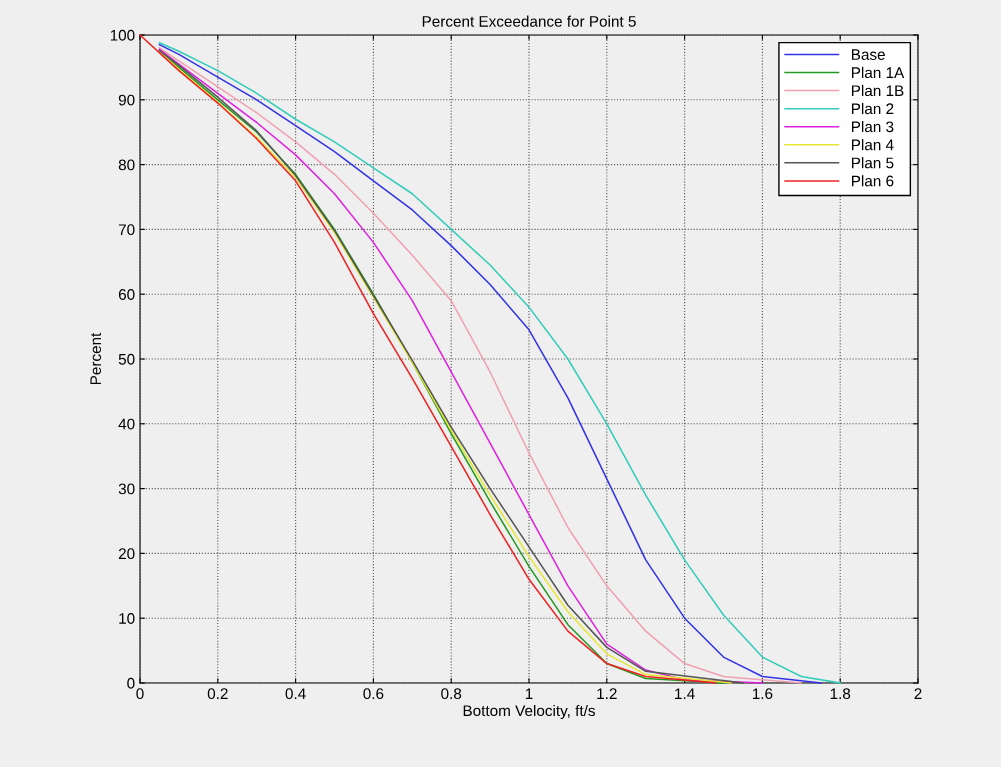 This screenshot has width=1001, height=767. What do you see at coordinates (873, 126) in the screenshot?
I see `legend-label: Plan 3` at bounding box center [873, 126].